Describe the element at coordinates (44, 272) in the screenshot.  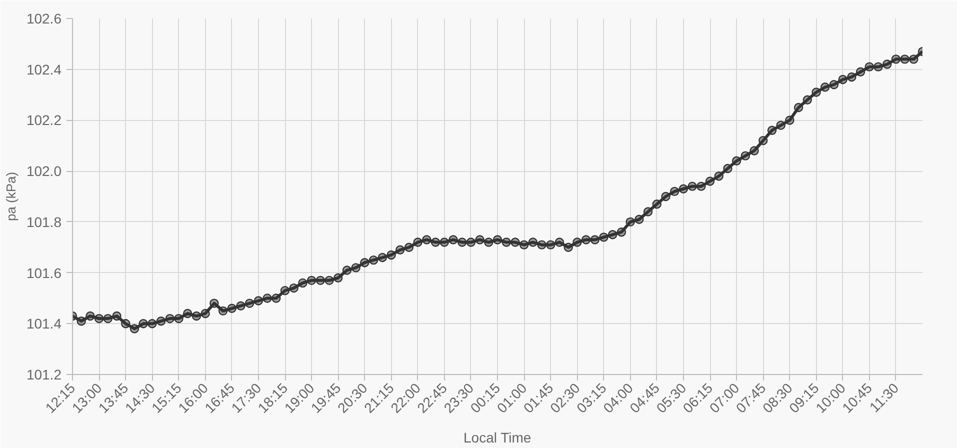
I see `y-tick-label: 101.6` at that location.